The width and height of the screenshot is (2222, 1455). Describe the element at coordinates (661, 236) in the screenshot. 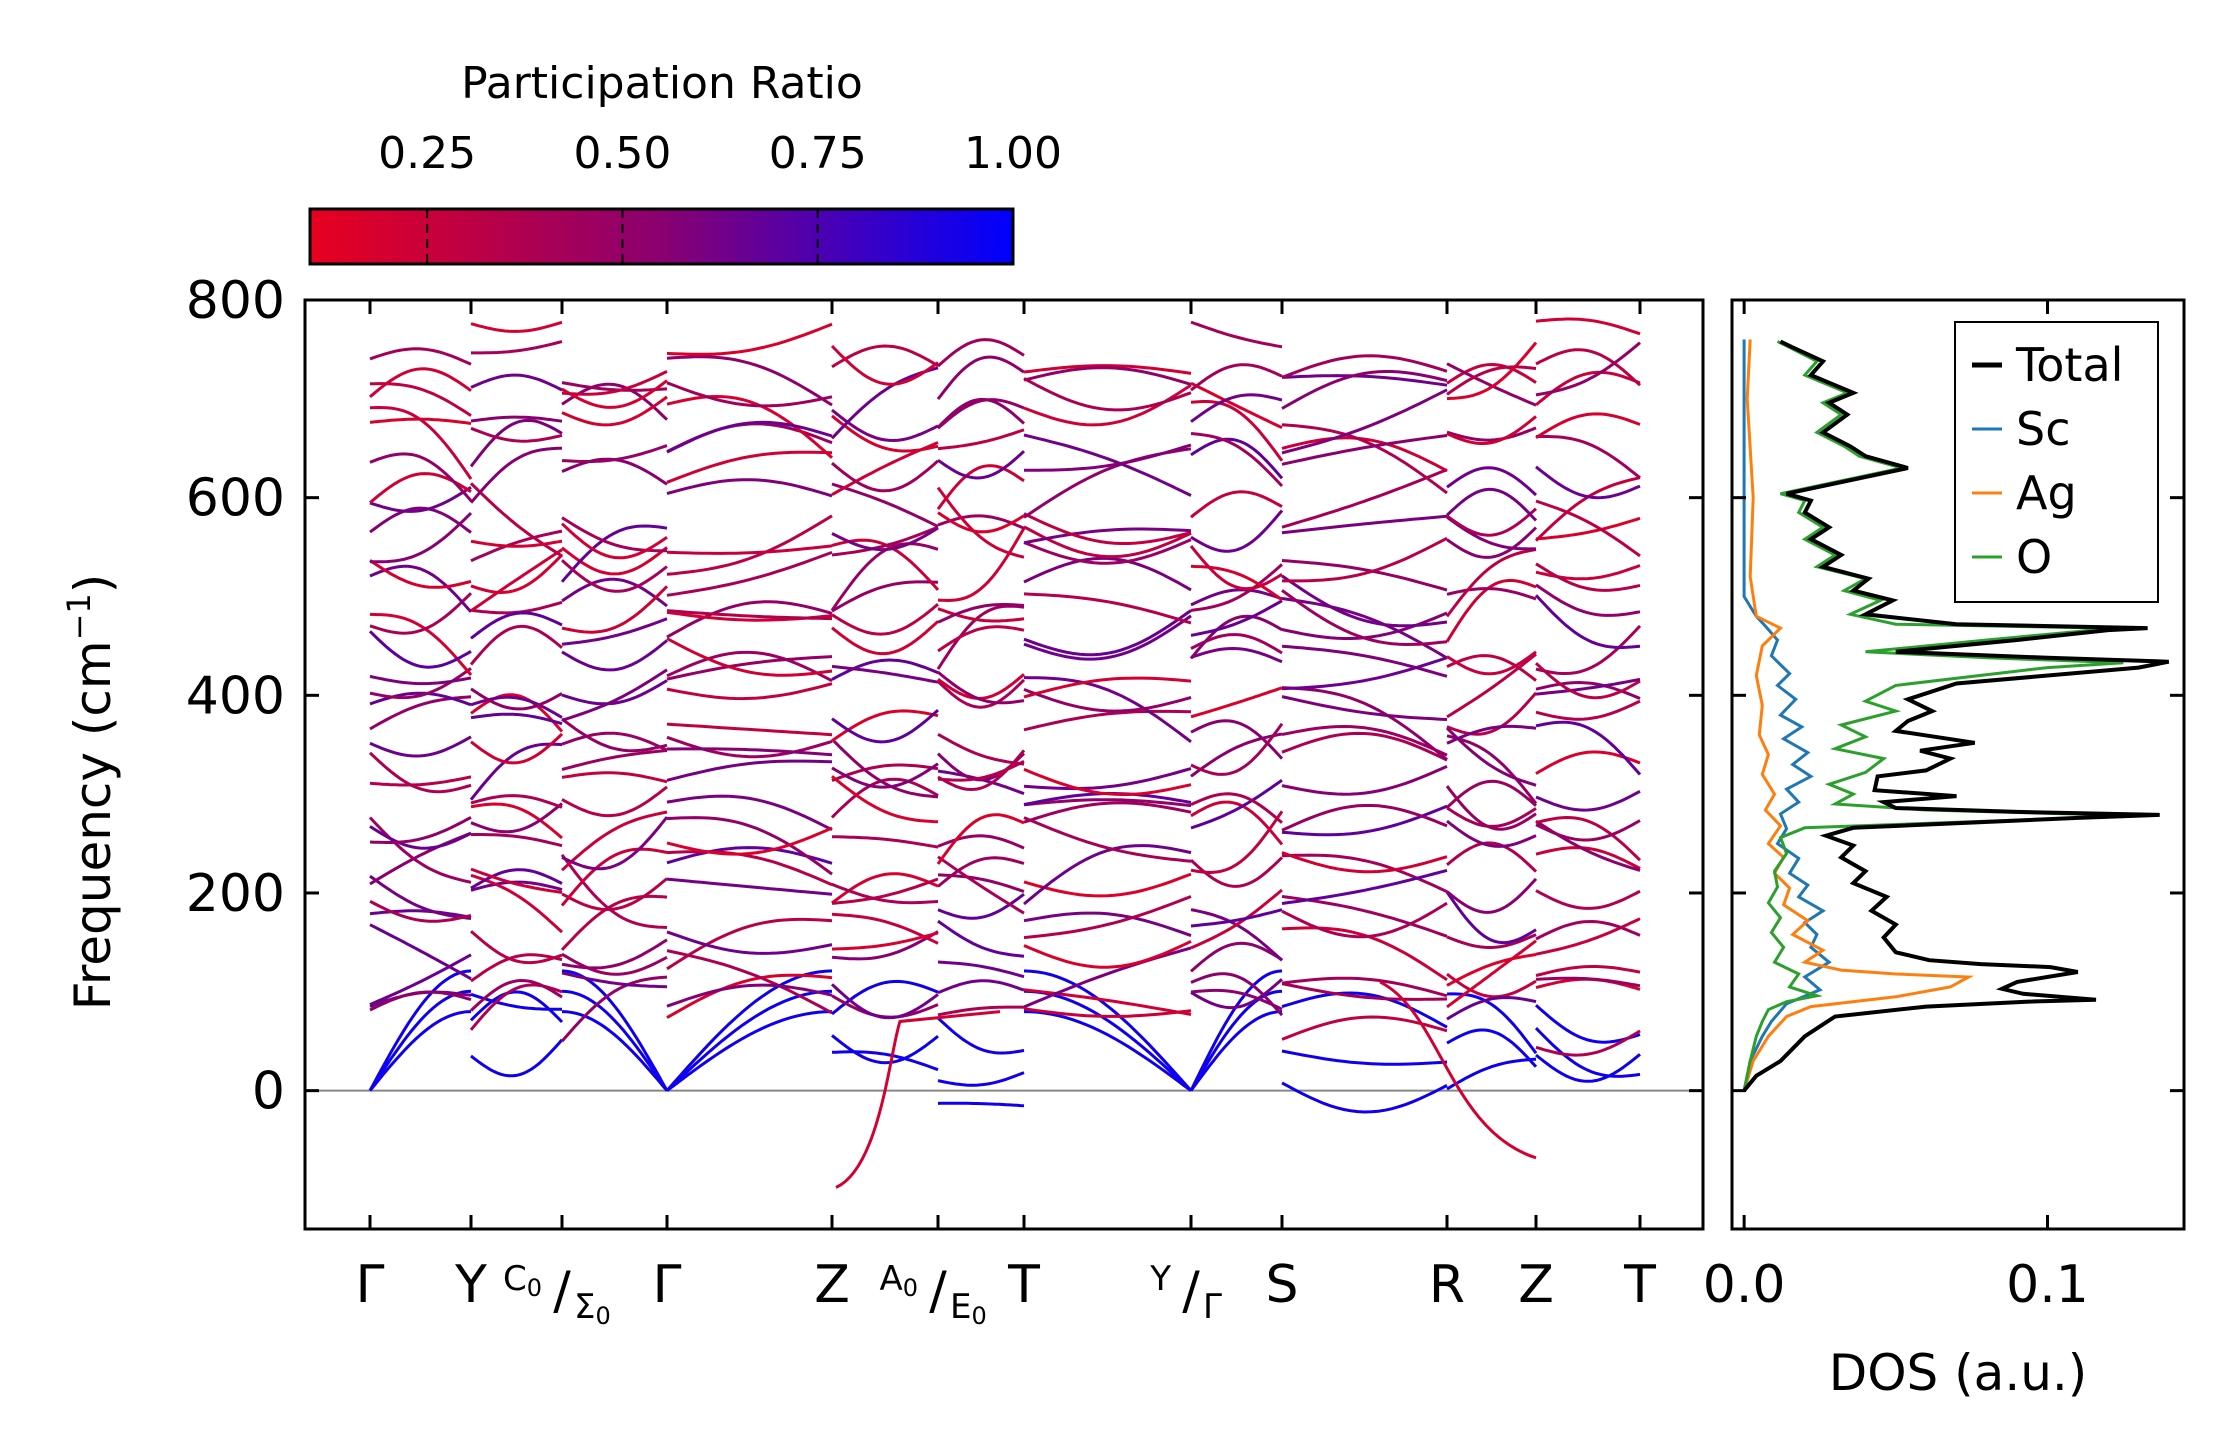

I see `colorbar-gradient` at that location.